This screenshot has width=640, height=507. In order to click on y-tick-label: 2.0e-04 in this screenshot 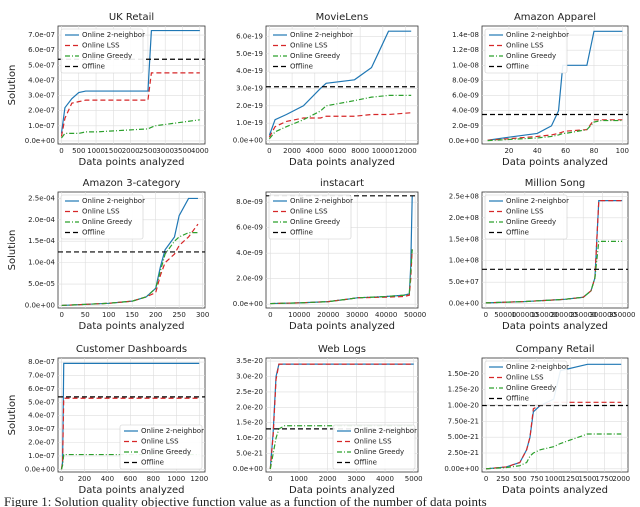, I will do `click(41, 220)`.